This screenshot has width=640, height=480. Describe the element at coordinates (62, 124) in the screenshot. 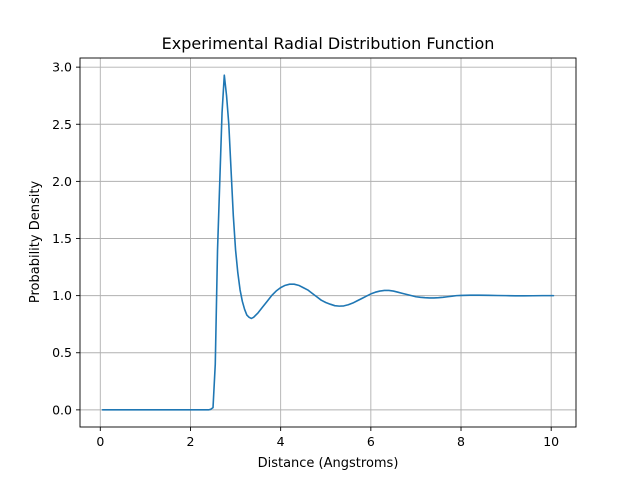

I see `y-tick-label: 2.5` at that location.